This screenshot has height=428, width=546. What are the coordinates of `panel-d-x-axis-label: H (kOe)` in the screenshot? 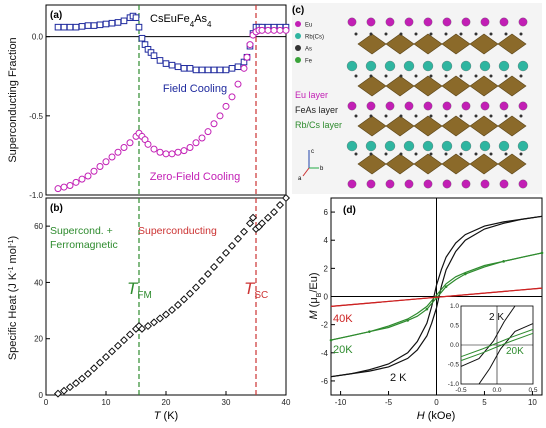 It's located at (436, 416).